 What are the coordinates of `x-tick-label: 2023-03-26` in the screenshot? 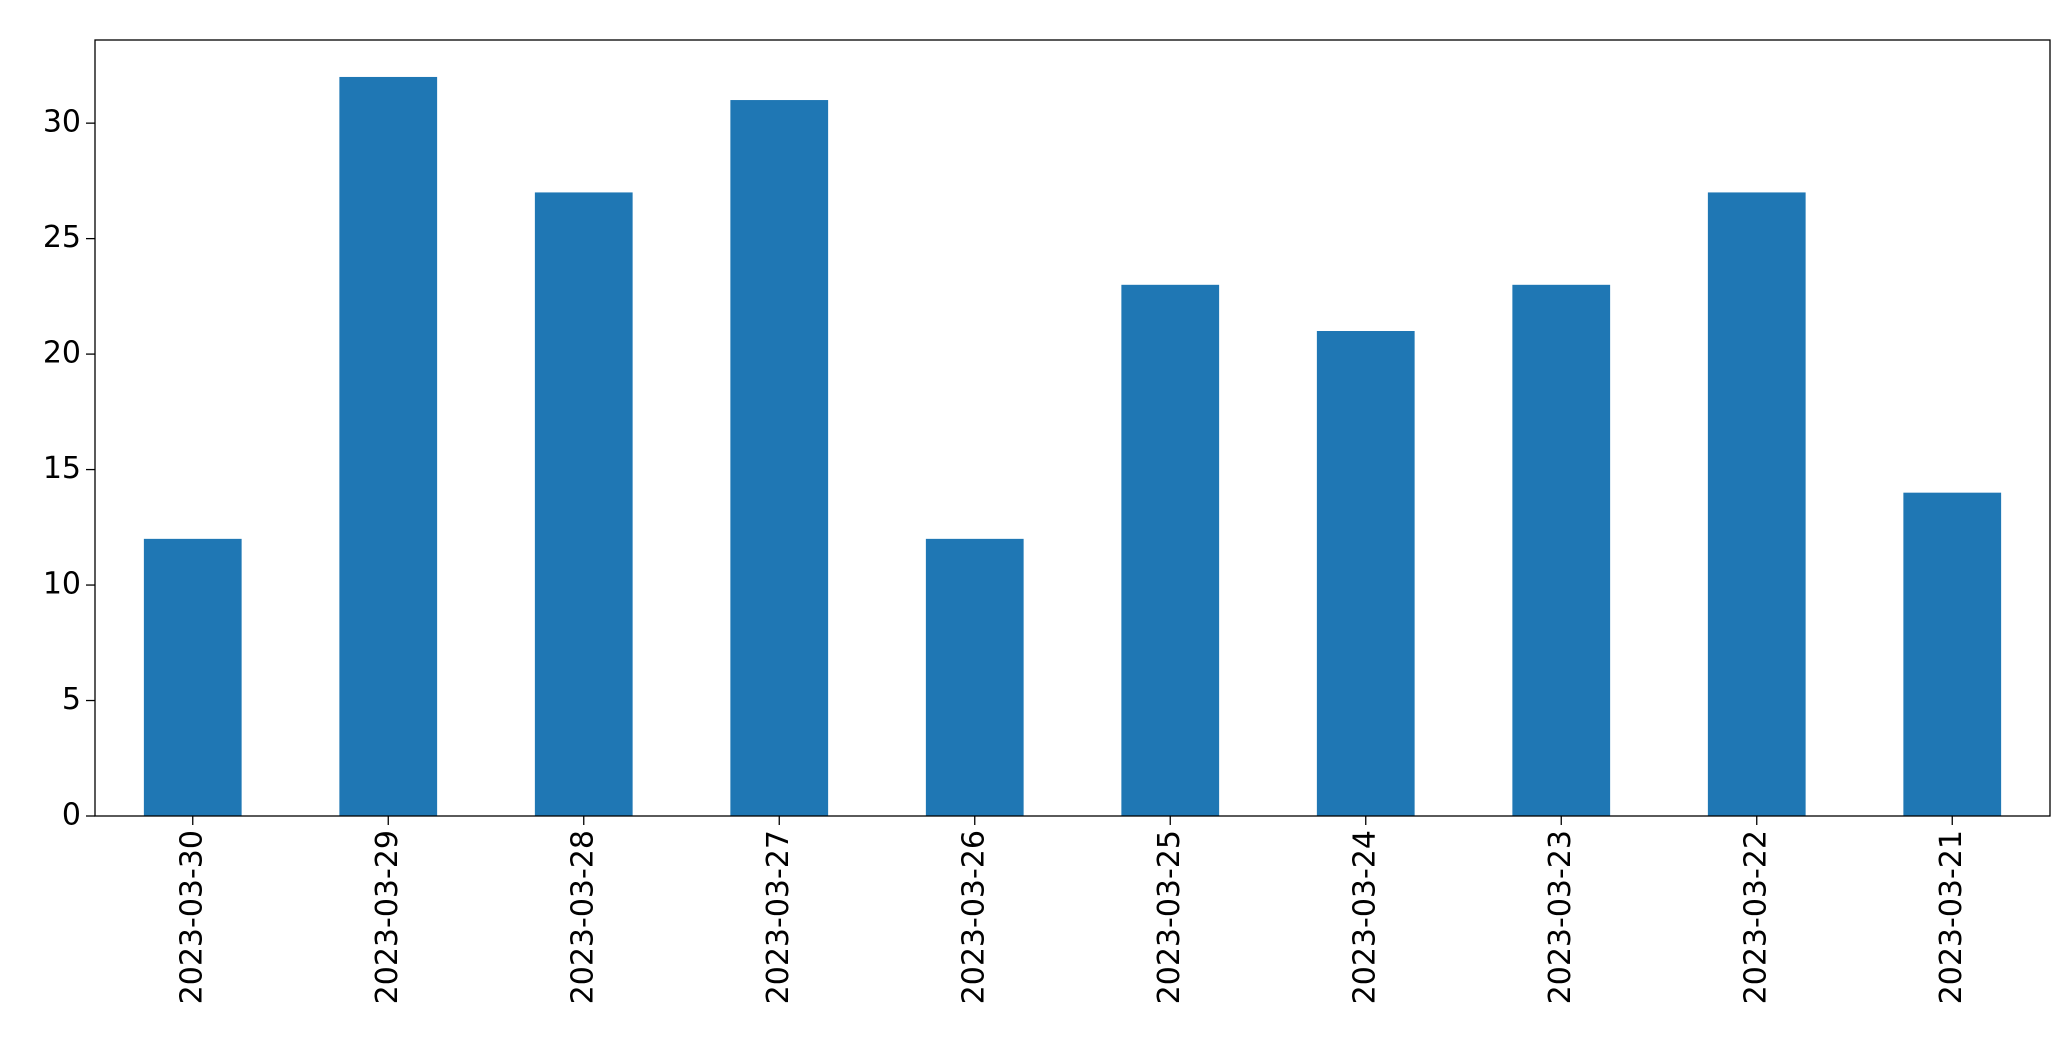 It's located at (973, 917).